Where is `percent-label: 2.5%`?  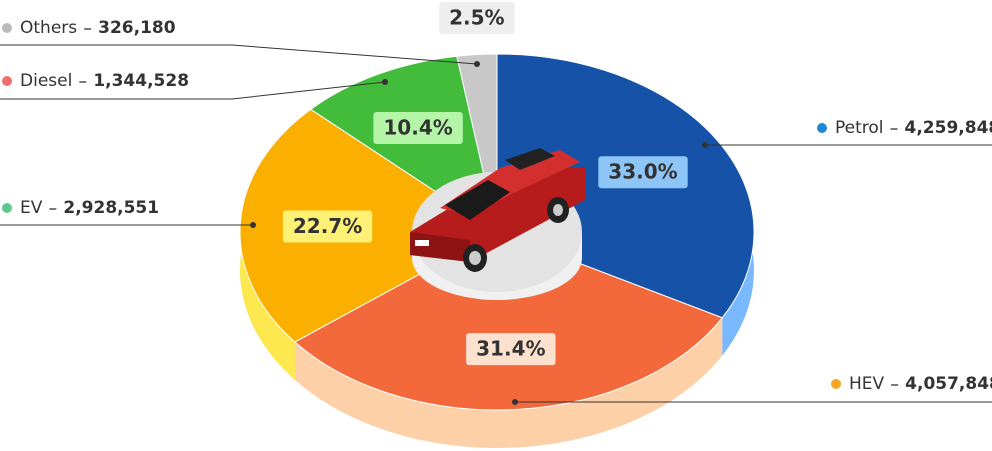
percent-label: 2.5% is located at coordinates (476, 18).